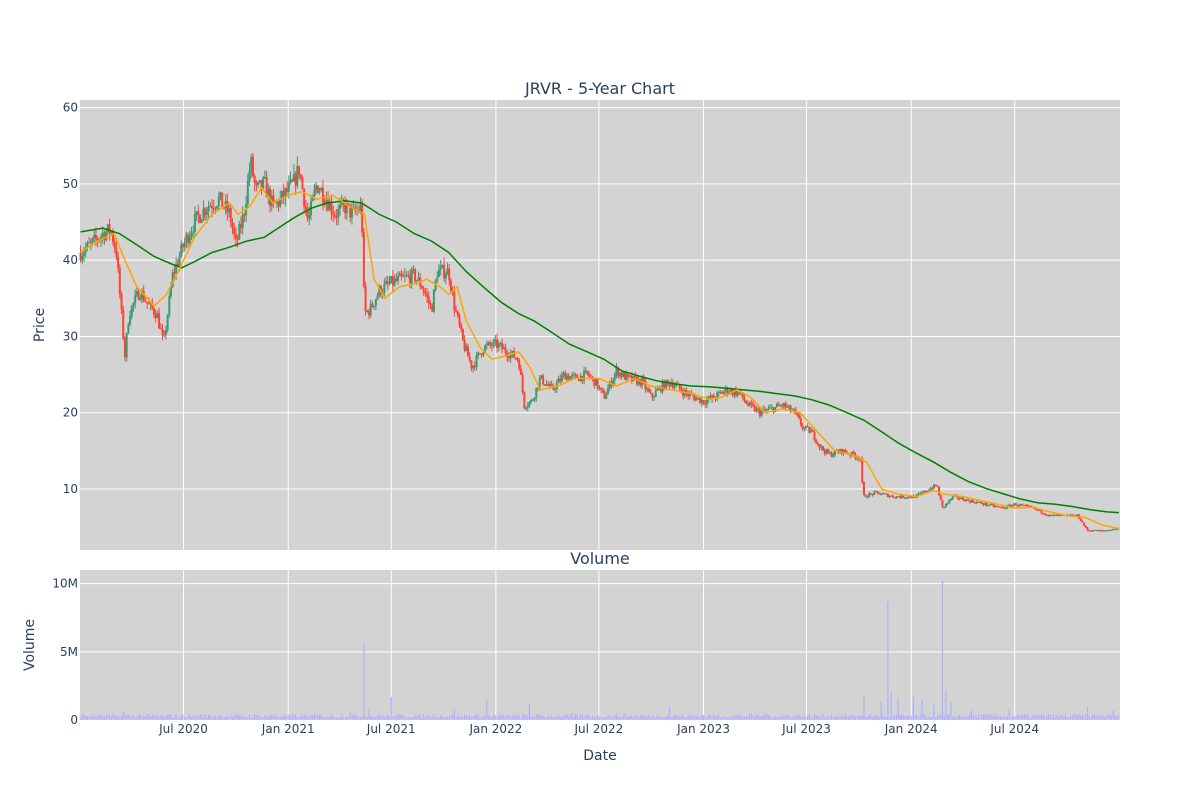  What do you see at coordinates (495, 729) in the screenshot?
I see `date-x-tick-label: Jan 2022` at bounding box center [495, 729].